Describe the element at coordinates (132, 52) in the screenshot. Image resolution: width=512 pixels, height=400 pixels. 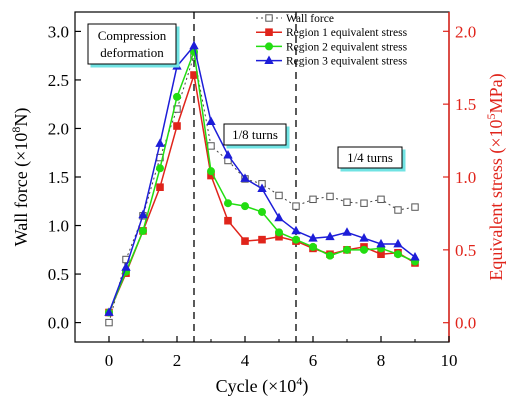
I see `annotation-compression-line2: deformation` at that location.